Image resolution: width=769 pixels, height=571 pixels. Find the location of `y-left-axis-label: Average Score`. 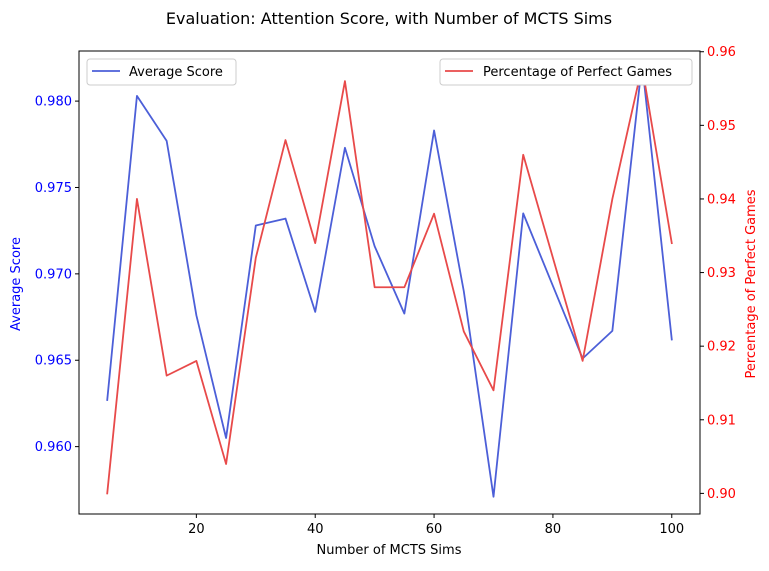

y-left-axis-label: Average Score is located at coordinates (16, 284).